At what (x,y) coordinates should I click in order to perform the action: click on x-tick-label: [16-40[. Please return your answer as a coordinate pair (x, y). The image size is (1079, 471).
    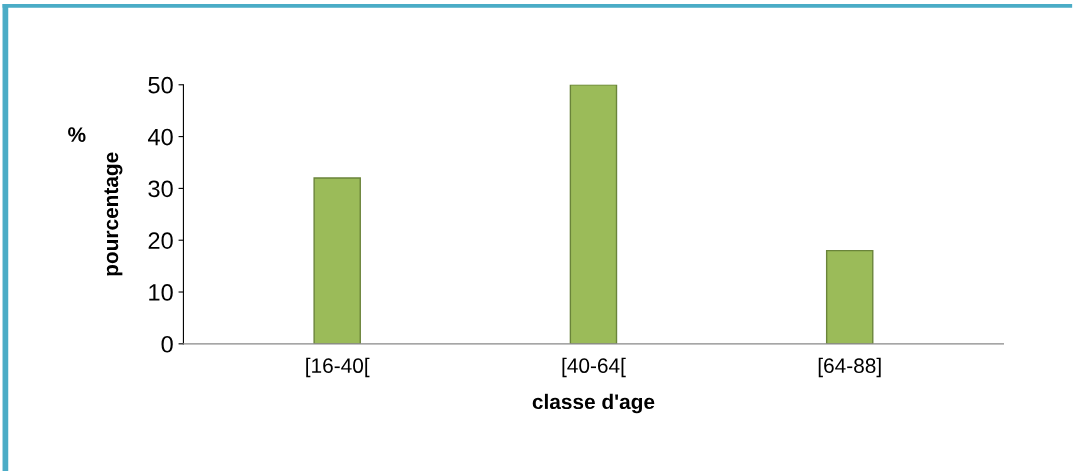
    Looking at the image, I should click on (338, 367).